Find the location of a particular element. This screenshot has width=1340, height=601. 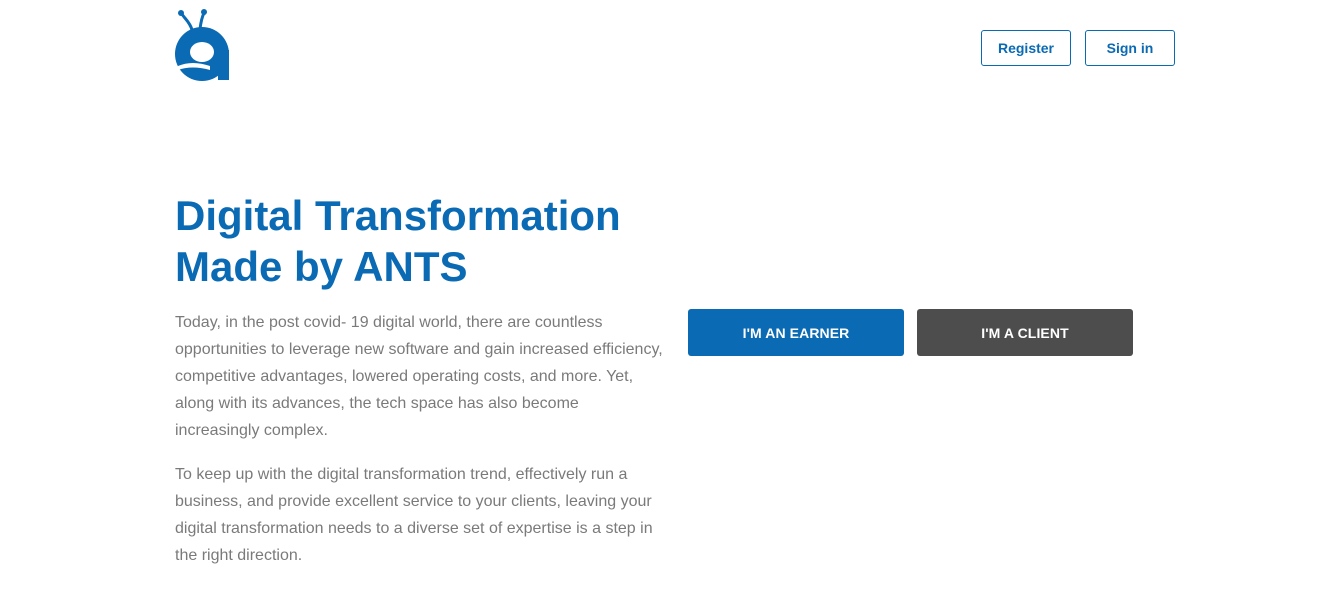

logo-cutout is located at coordinates (194, 66).